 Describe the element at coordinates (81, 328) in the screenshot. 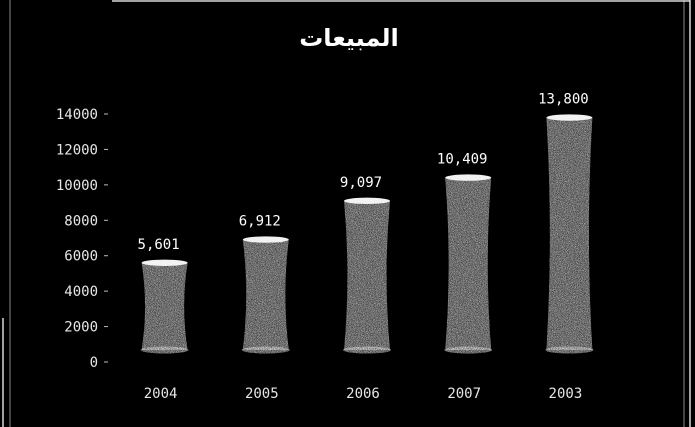

I see `y-tick-label: 2000` at that location.